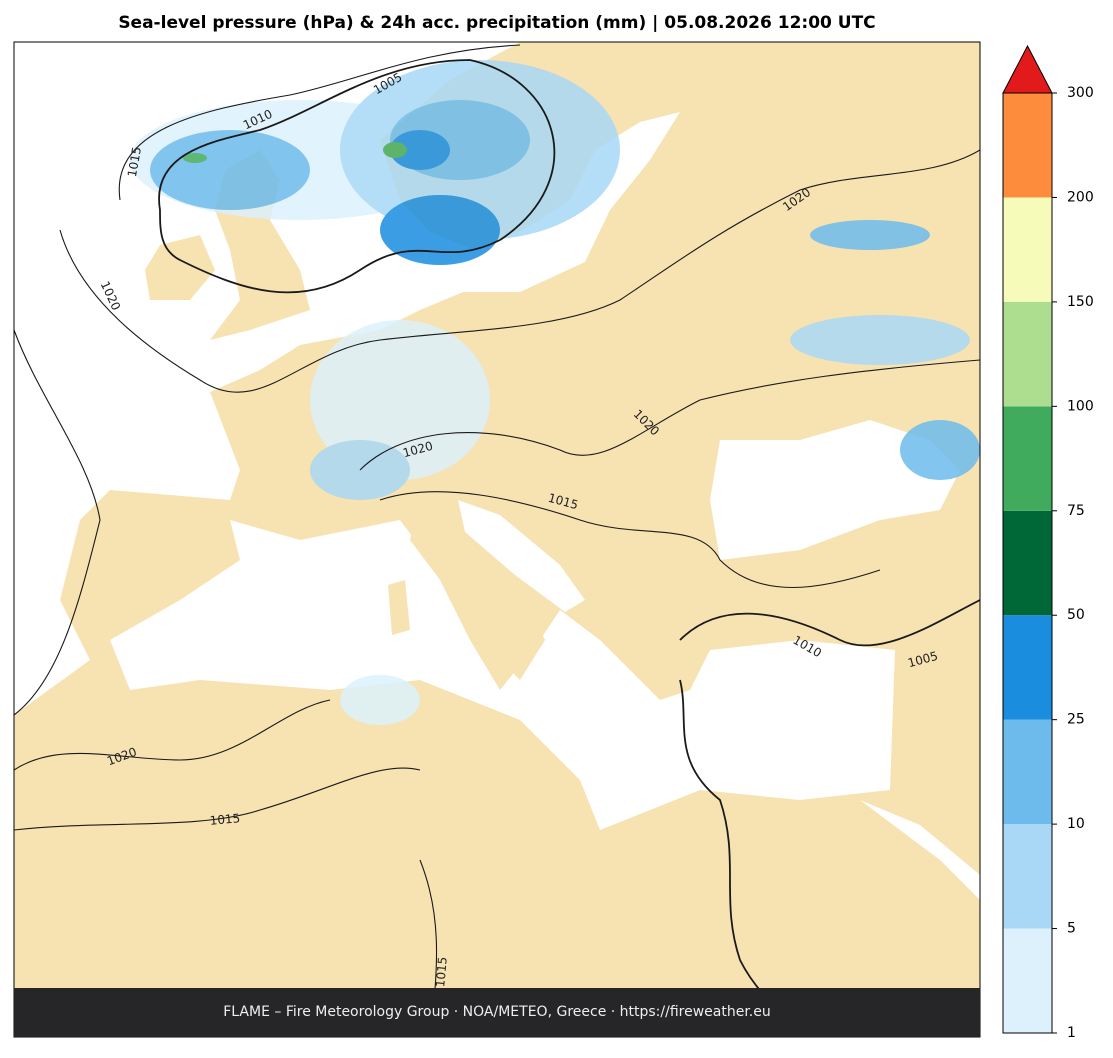 Image resolution: width=1113 pixels, height=1058 pixels. I want to click on colorbar-tick-label: 200, so click(1080, 197).